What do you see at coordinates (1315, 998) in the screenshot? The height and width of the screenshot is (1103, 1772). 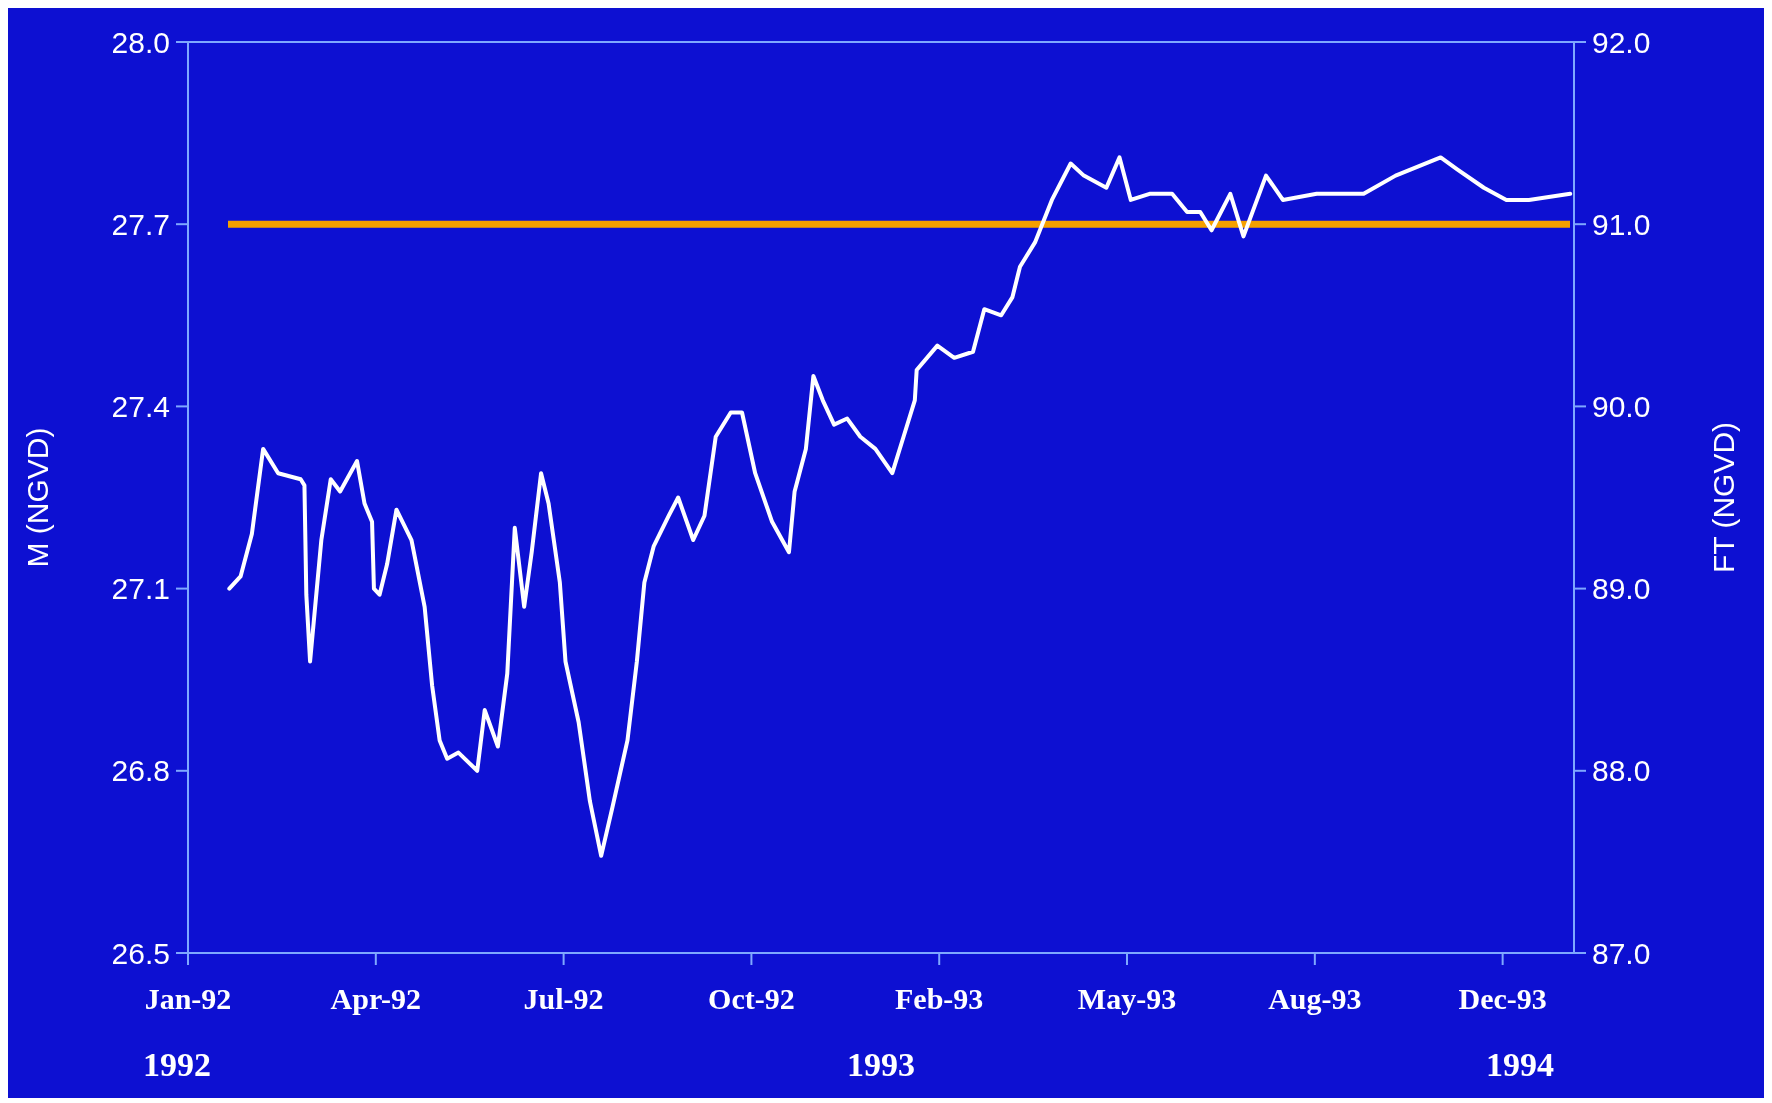 I see `x-tick-label: Aug-93` at bounding box center [1315, 998].